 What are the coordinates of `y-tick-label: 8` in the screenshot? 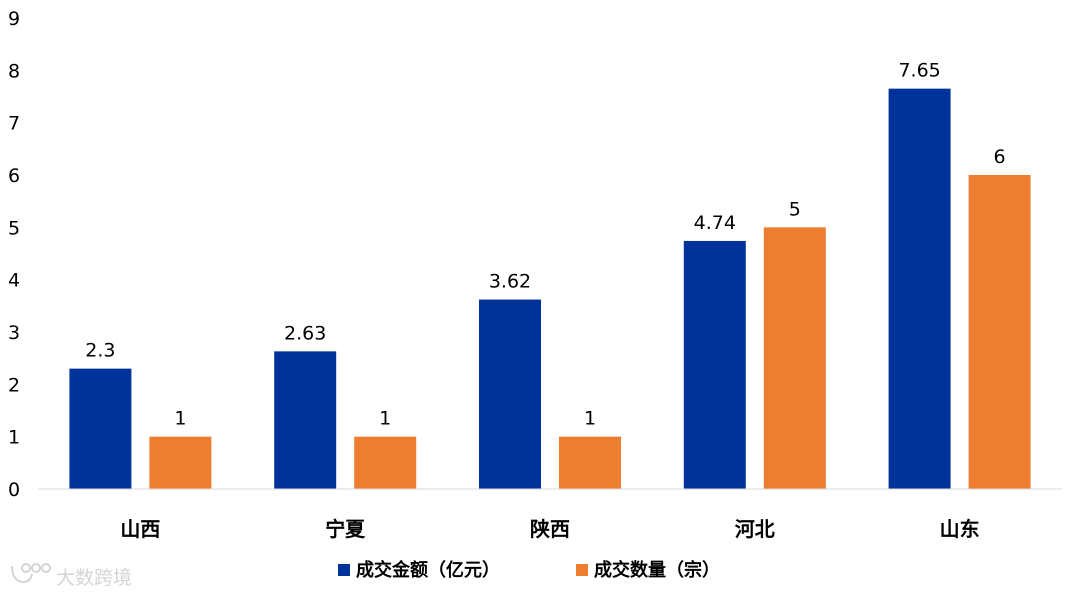 It's located at (14, 71).